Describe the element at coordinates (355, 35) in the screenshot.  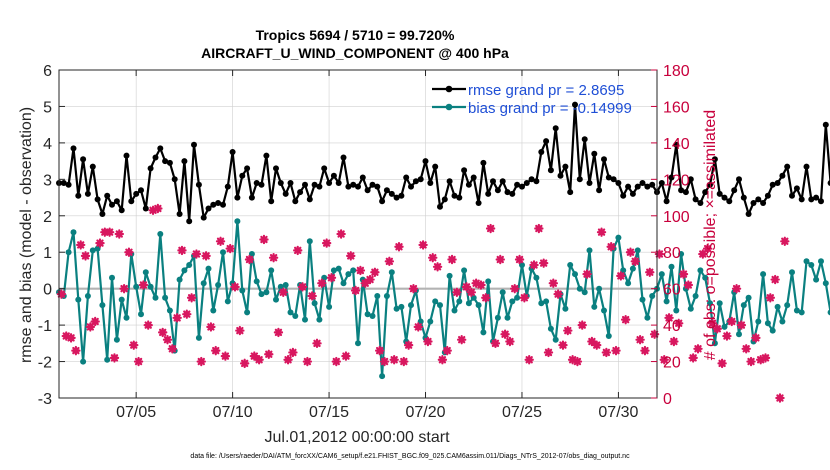
I see `chart-title: Tropics 5694 / 5710 = 99.720%` at that location.